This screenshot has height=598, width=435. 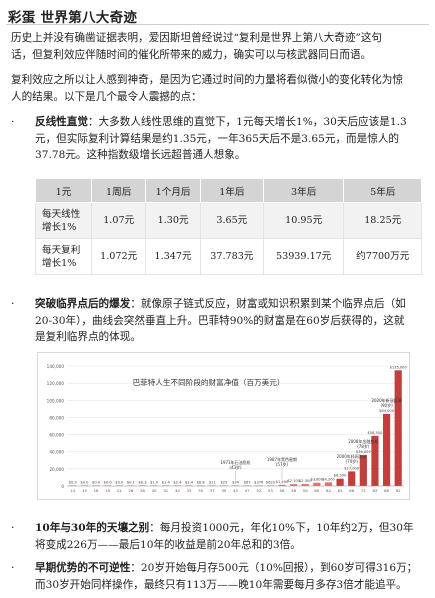 I want to click on x-tick-label: 39, so click(x=223, y=490).